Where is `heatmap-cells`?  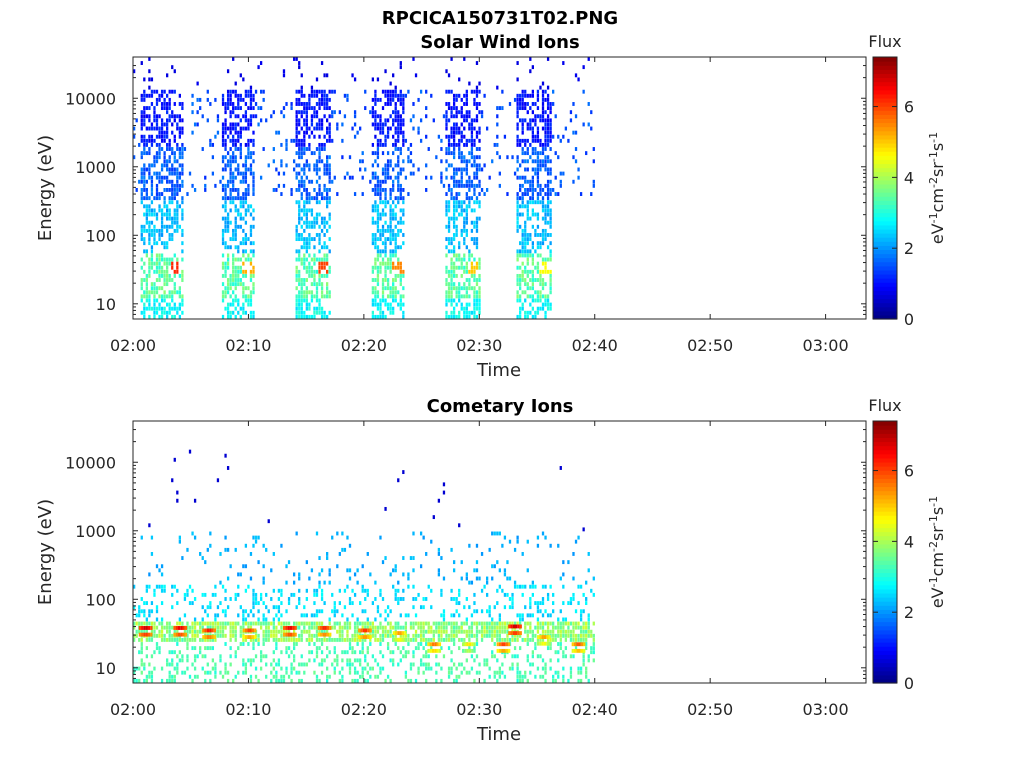 heatmap-cells is located at coordinates (364, 566).